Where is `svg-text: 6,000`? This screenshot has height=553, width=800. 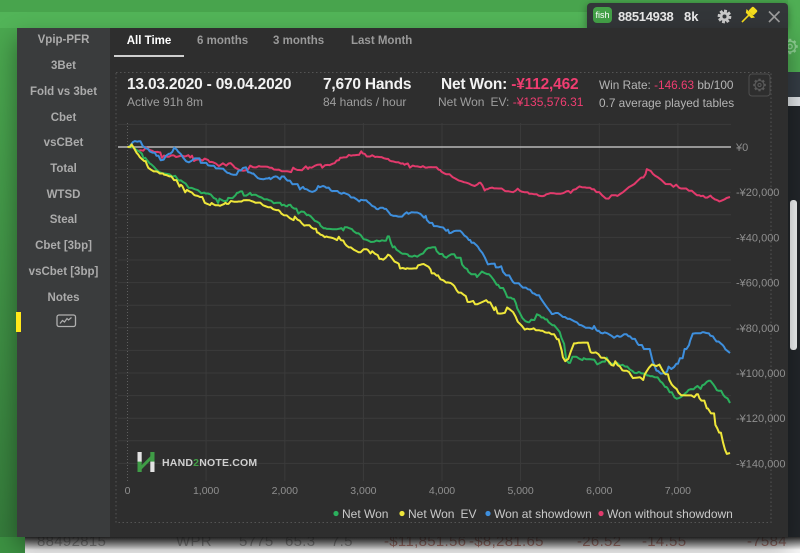
svg-text: 6,000 is located at coordinates (599, 491).